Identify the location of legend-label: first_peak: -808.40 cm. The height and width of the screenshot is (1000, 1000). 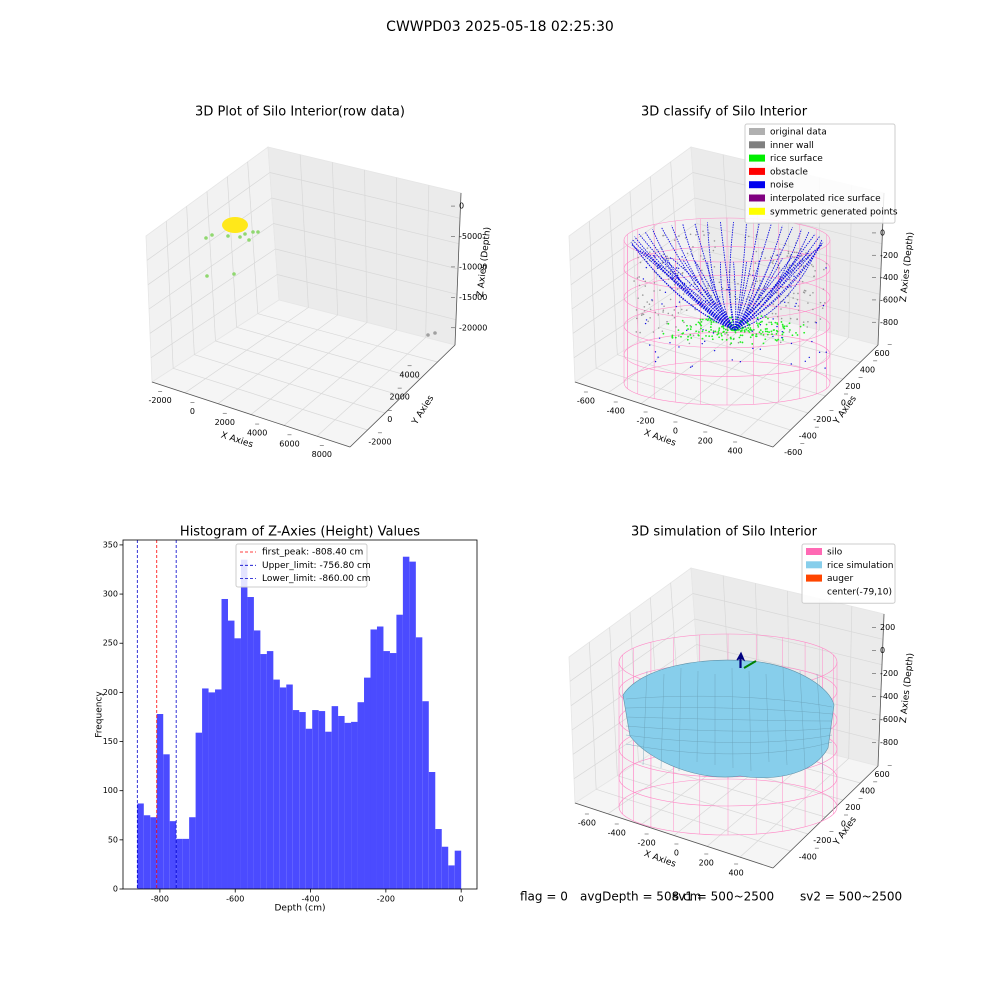
(312, 553).